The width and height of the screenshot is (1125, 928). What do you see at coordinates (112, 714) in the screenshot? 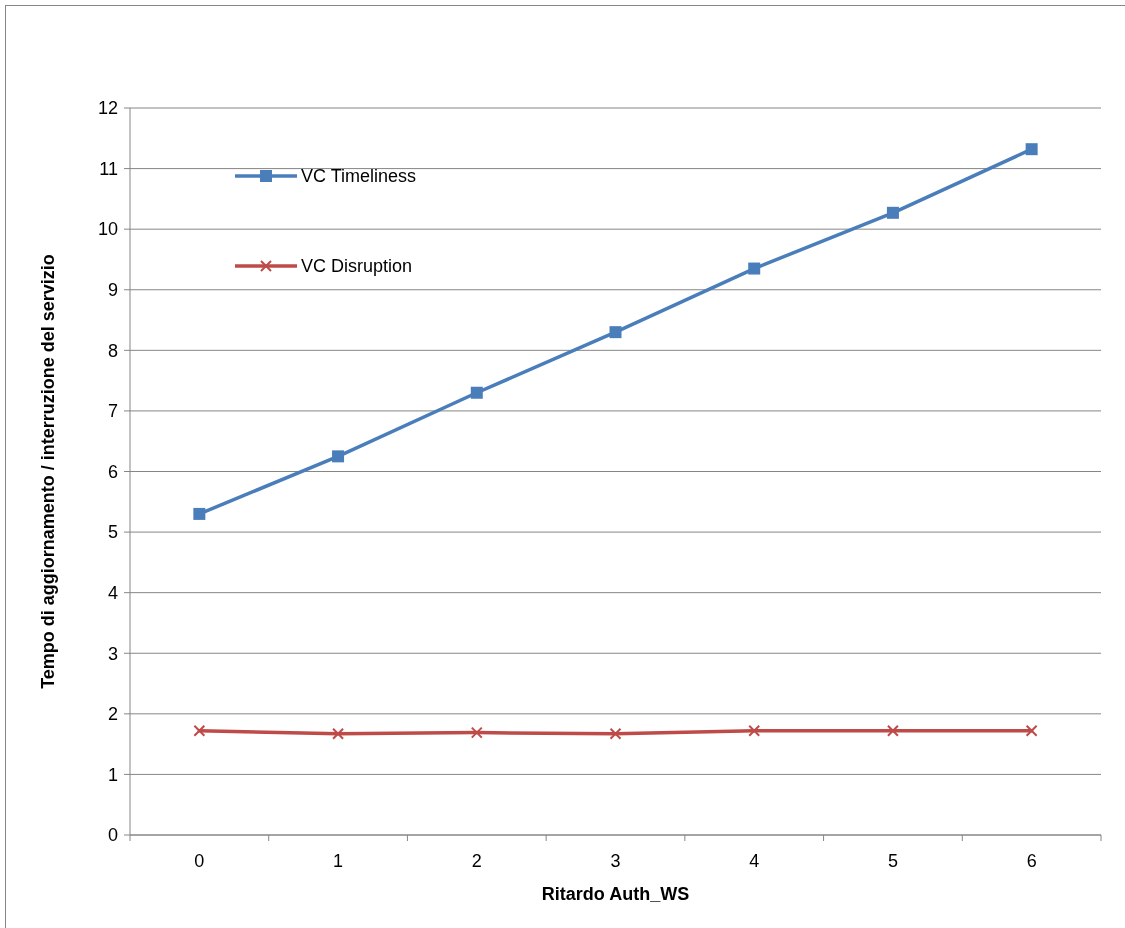
I see `y-tick-label: 2` at bounding box center [112, 714].